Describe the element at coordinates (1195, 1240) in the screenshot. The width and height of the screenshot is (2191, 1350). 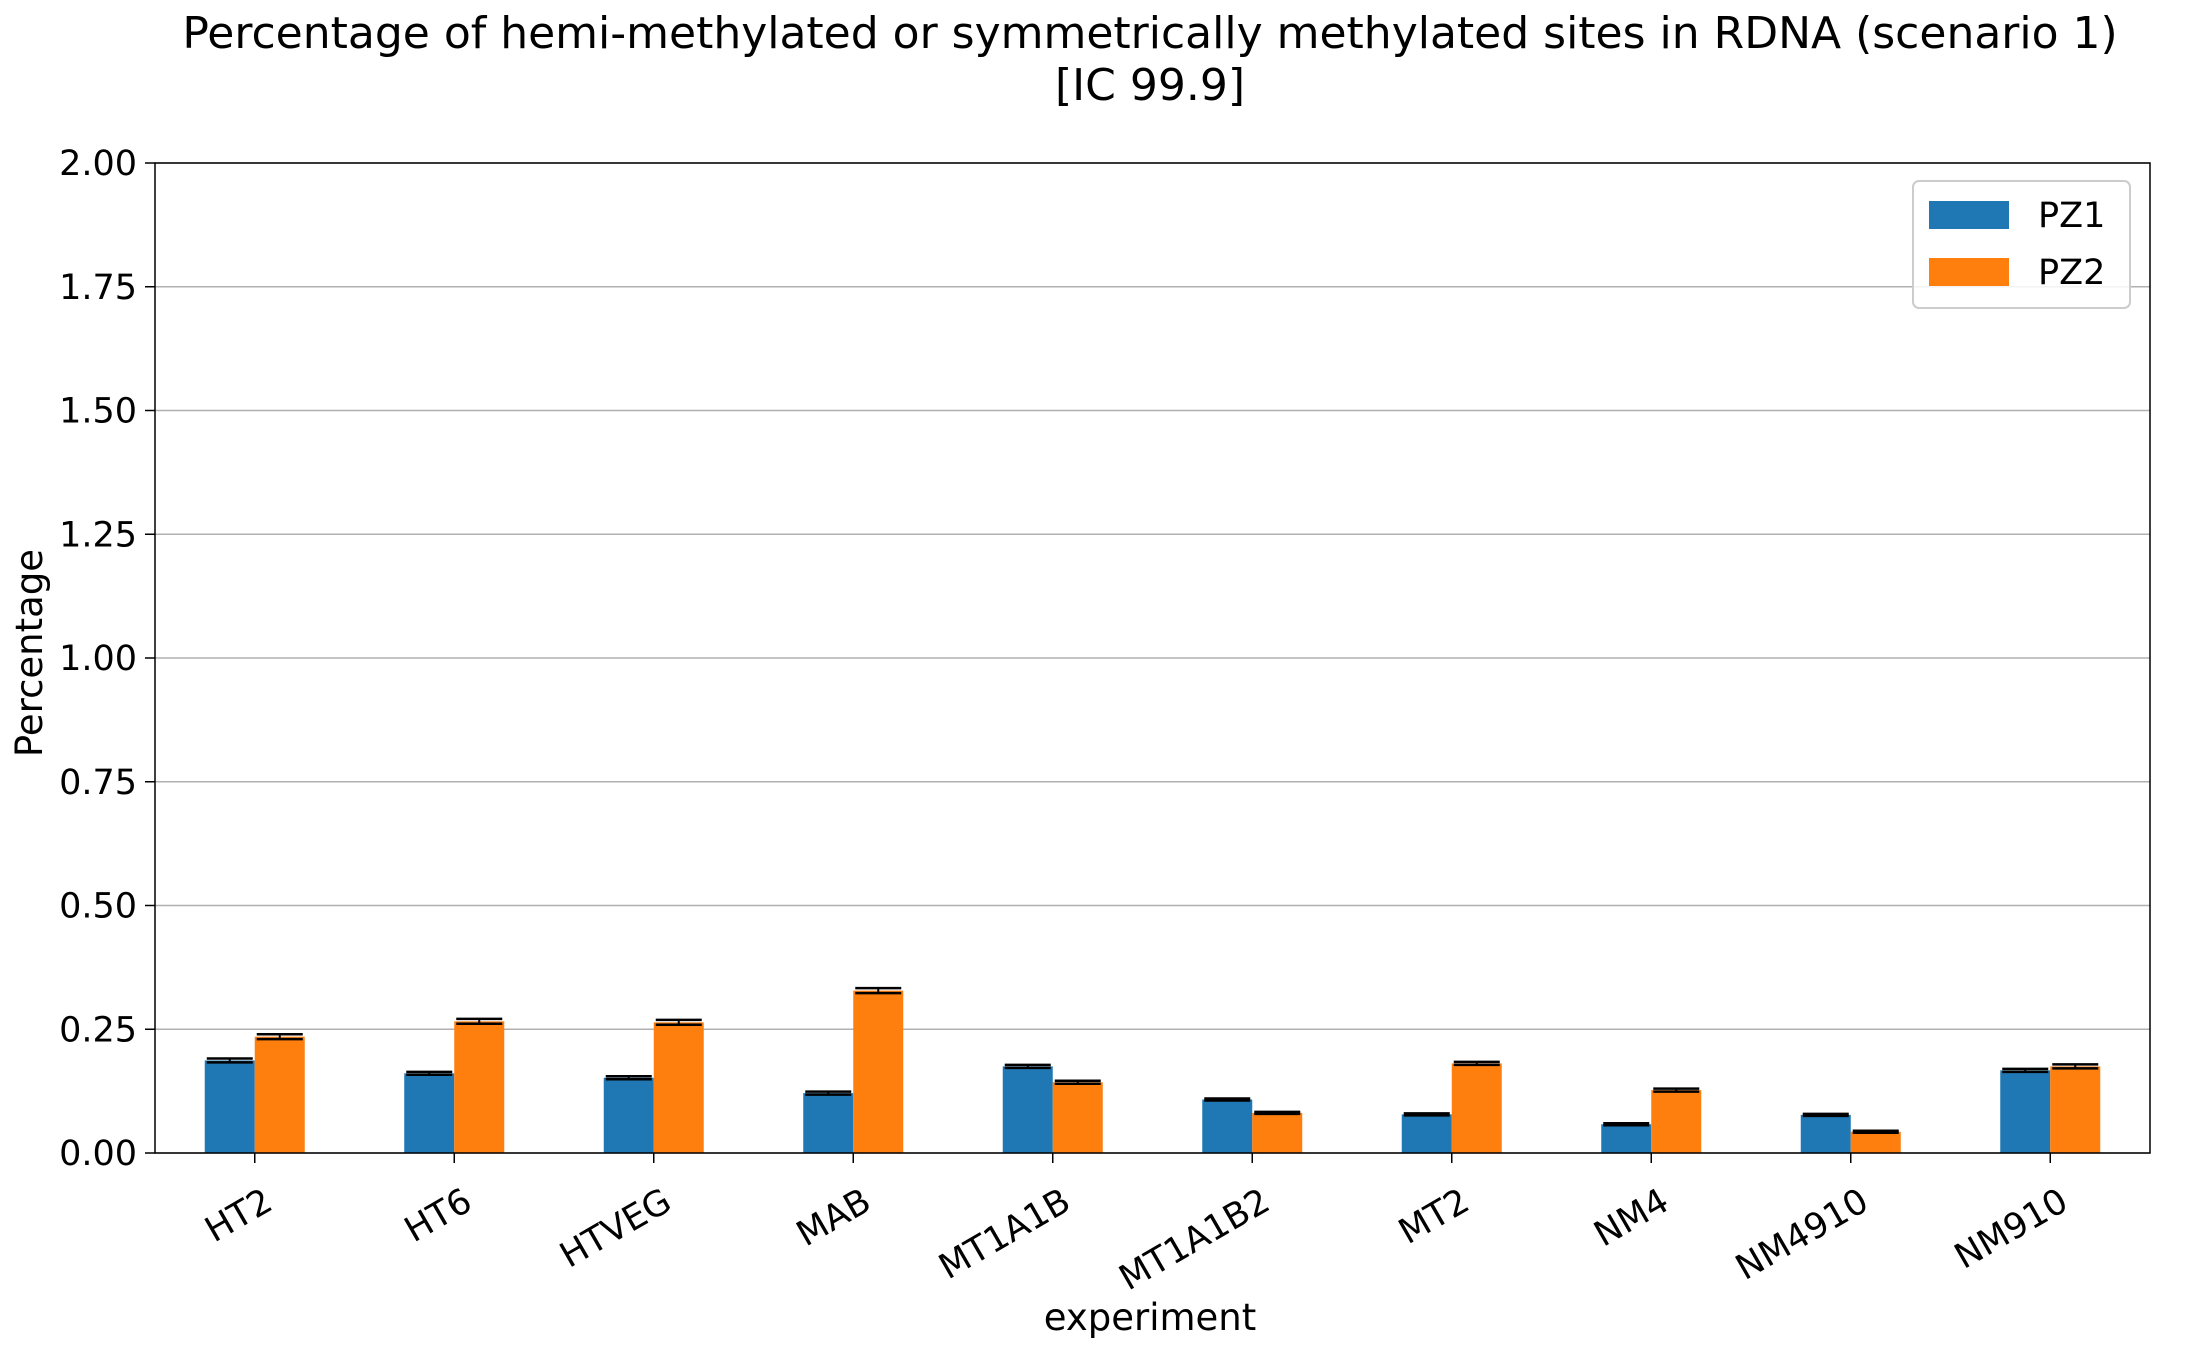
I see `x-tick-label: MT1A1B2` at that location.